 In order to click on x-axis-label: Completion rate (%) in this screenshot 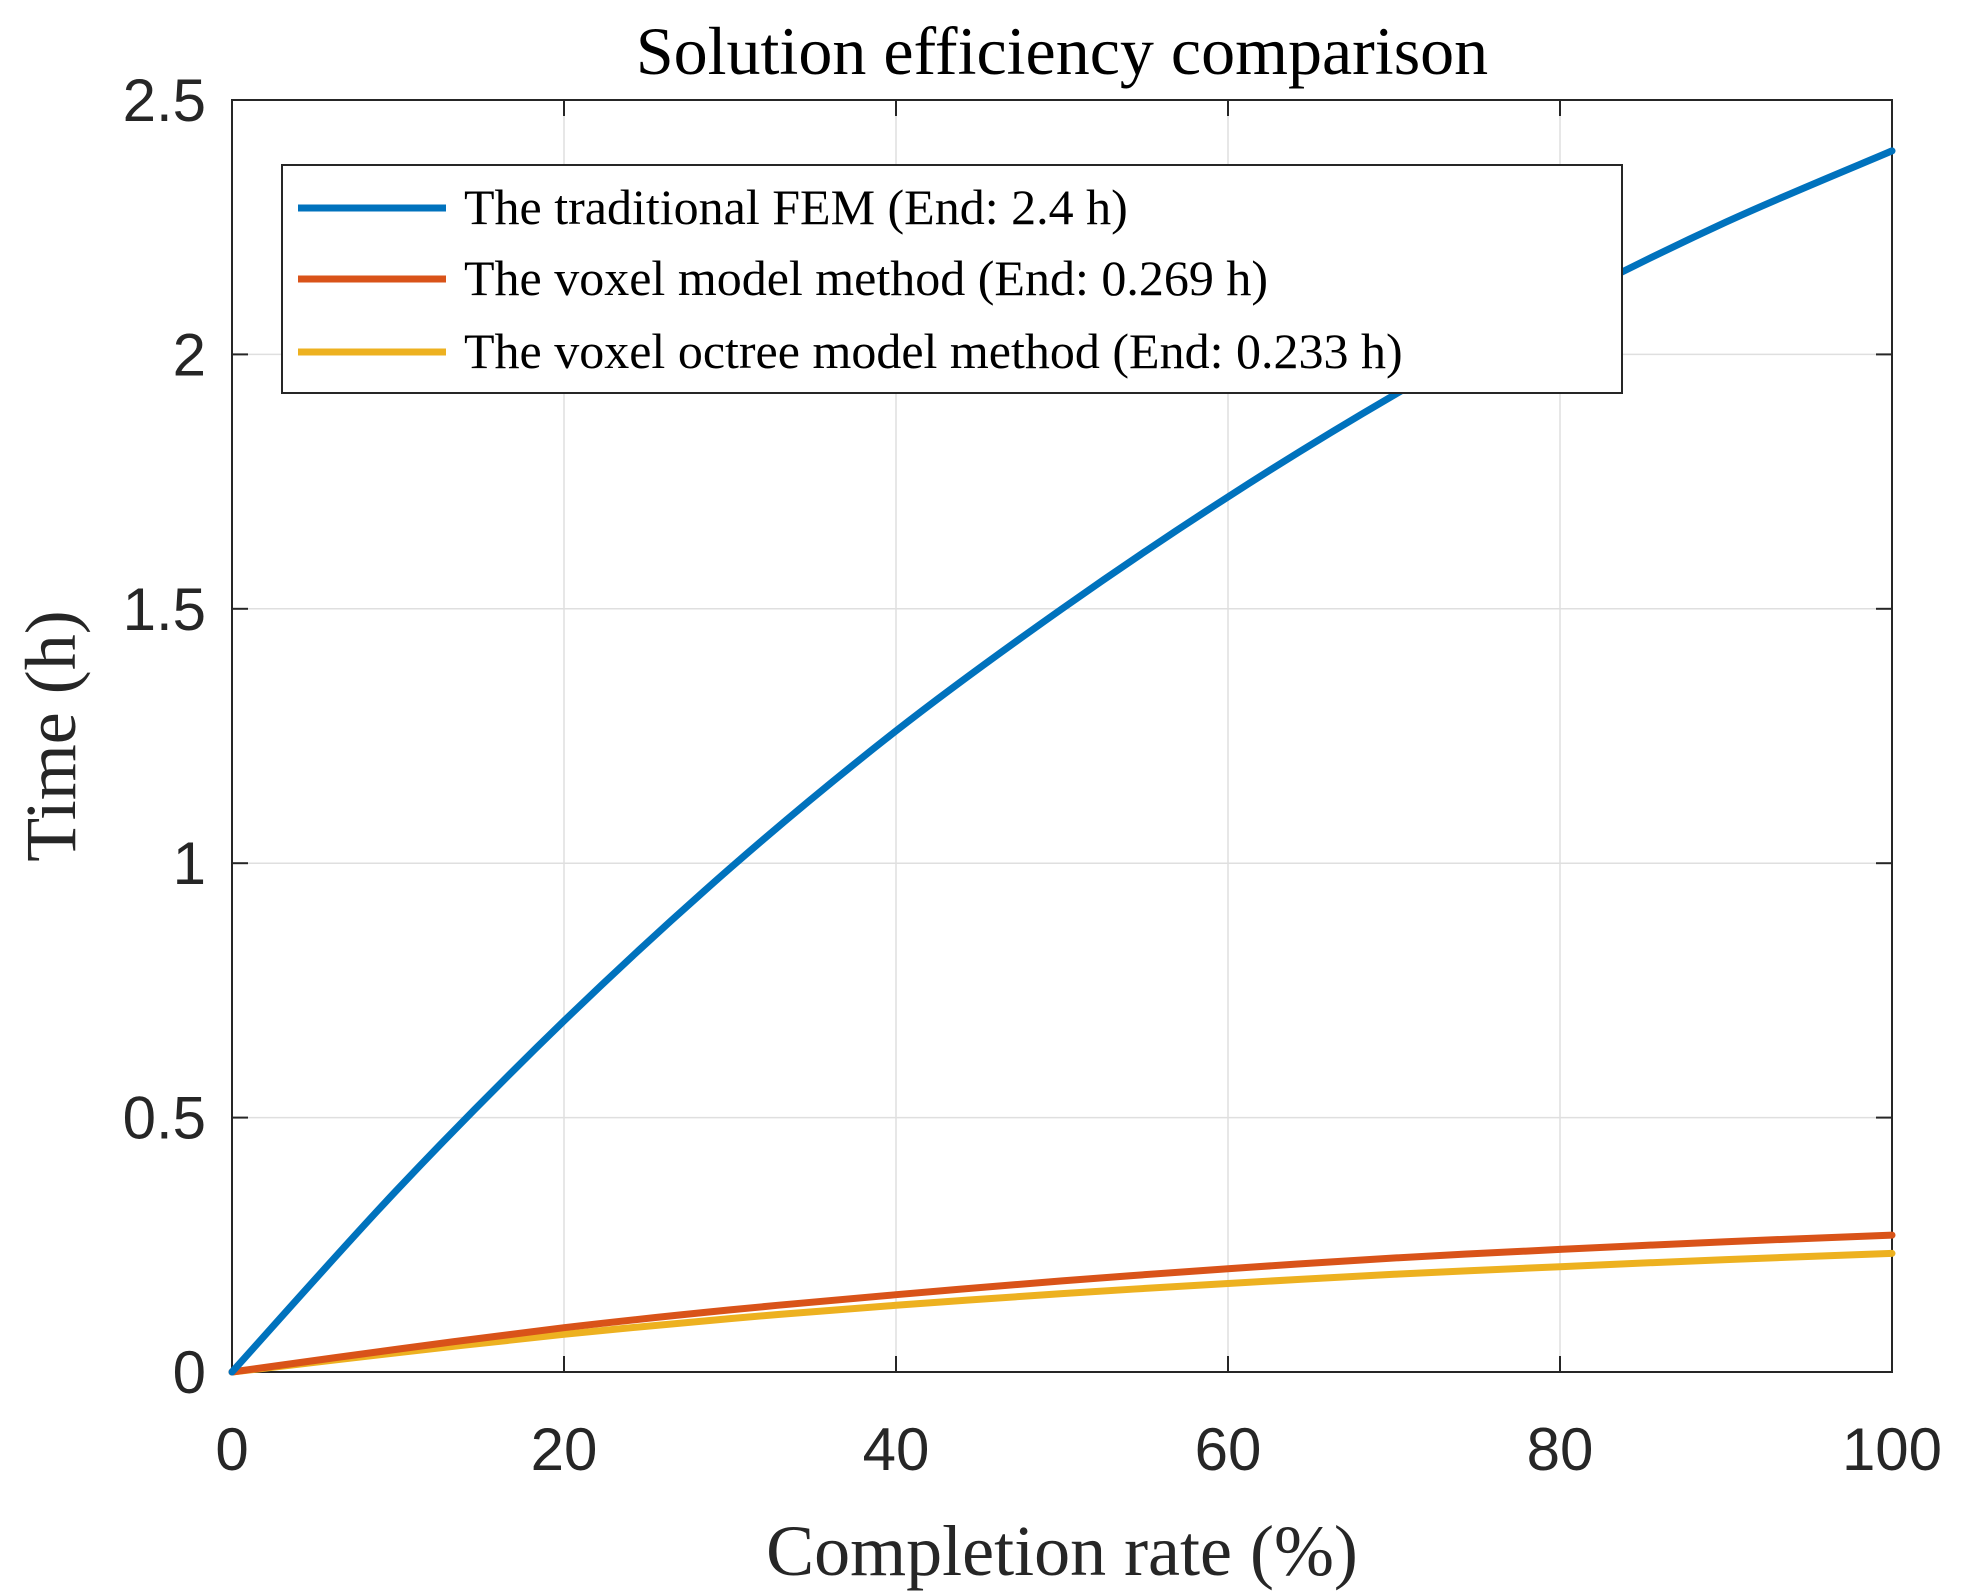, I will do `click(1062, 1551)`.